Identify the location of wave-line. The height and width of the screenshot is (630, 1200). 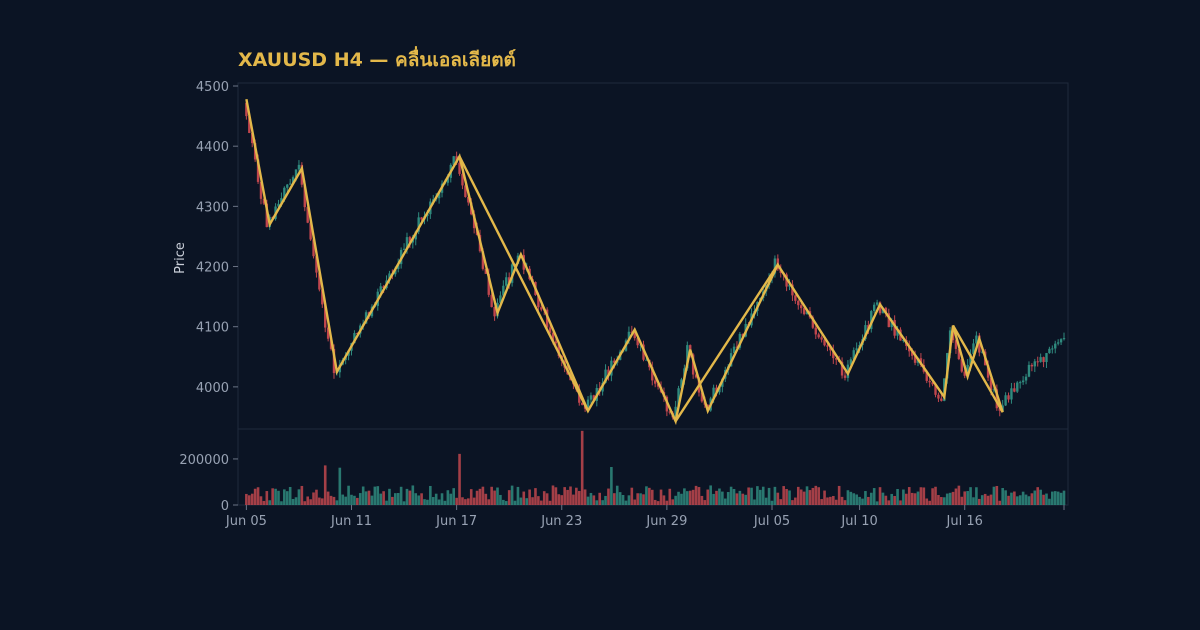
(726, 343).